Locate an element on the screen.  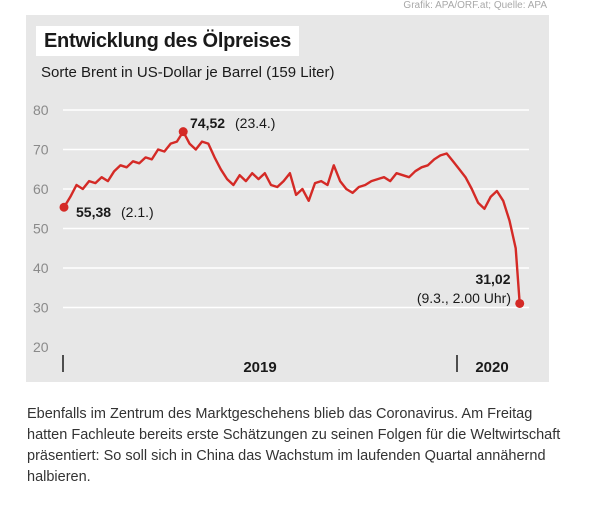
y-tick-label: 50 is located at coordinates (41, 229).